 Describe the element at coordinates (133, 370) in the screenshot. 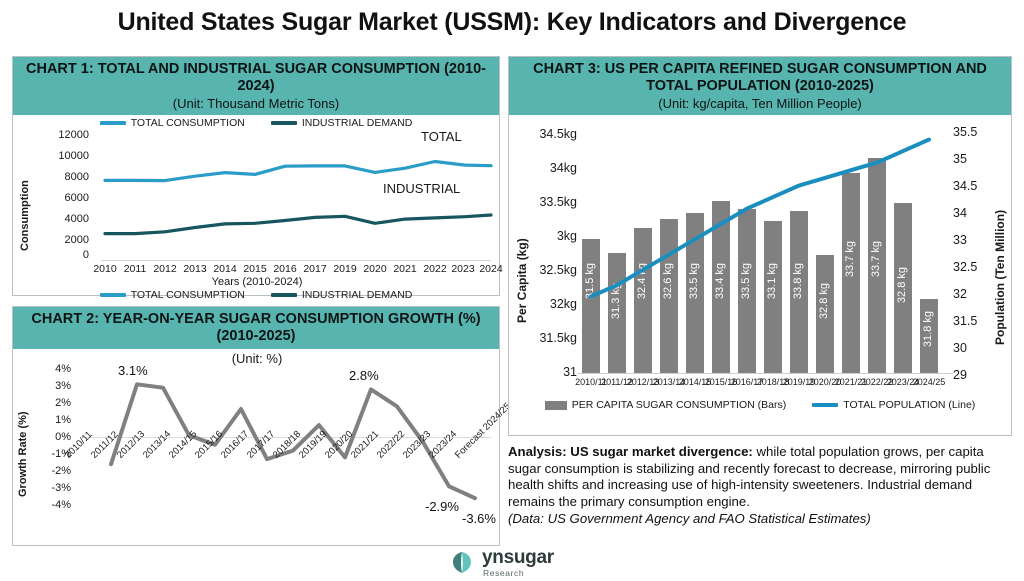

I see `chart2-data-label: 3.1%` at that location.